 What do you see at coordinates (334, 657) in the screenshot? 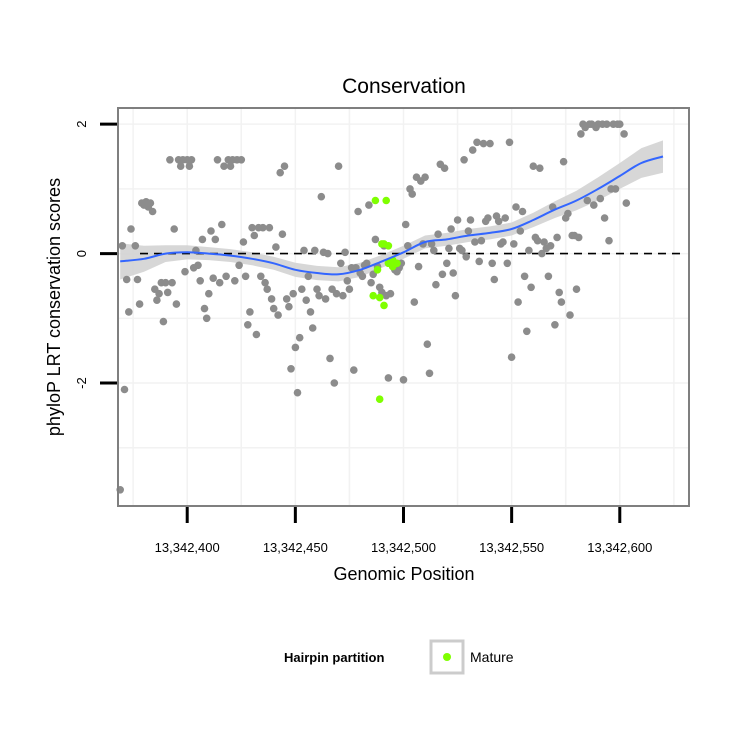
I see `legend-title: Hairpin partition` at bounding box center [334, 657].